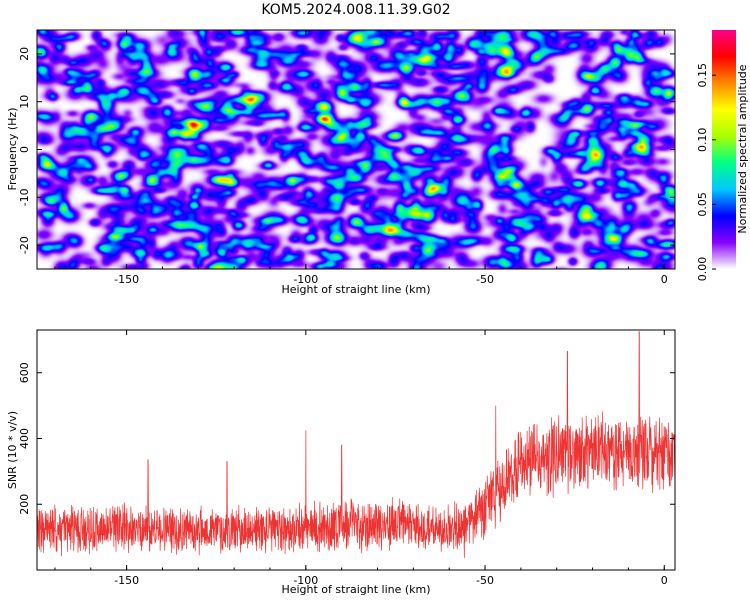  Describe the element at coordinates (24, 245) in the screenshot. I see `heatmap-y-tick-label: -20` at that location.